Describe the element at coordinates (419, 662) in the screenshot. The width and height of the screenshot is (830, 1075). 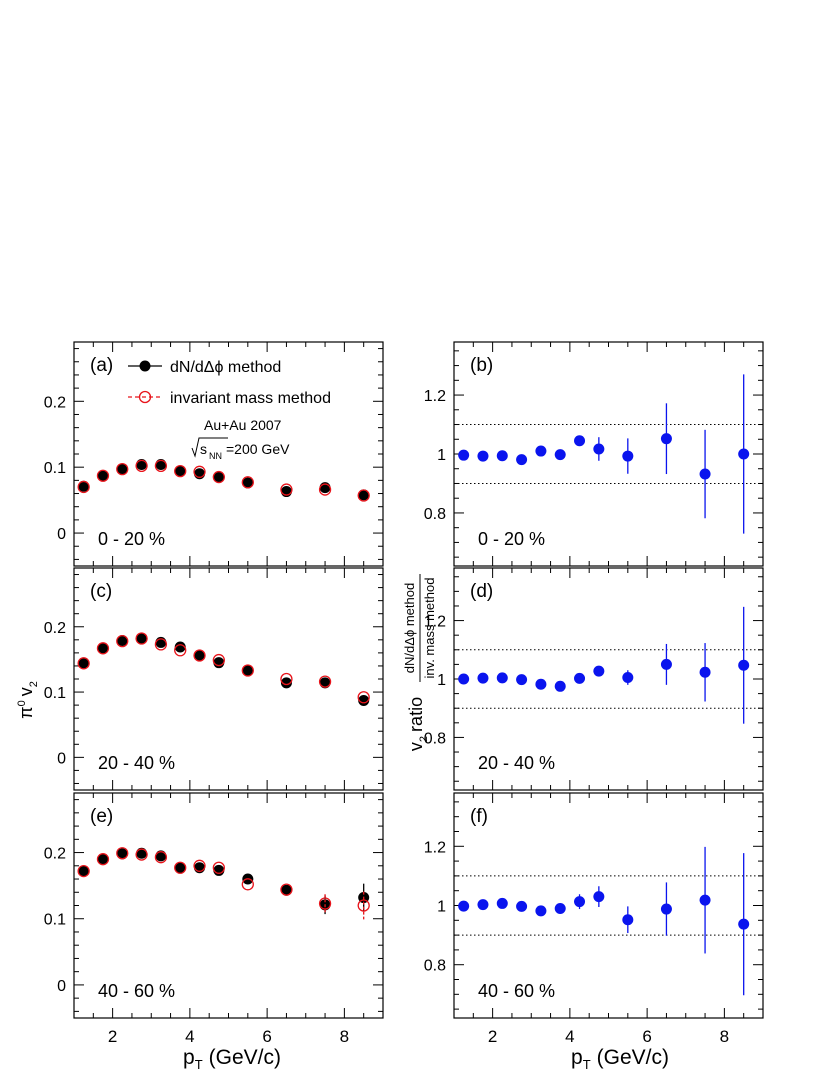
I see `right-y-axis-title: v2 ratio dN/dΔϕ method inv. mass method` at that location.